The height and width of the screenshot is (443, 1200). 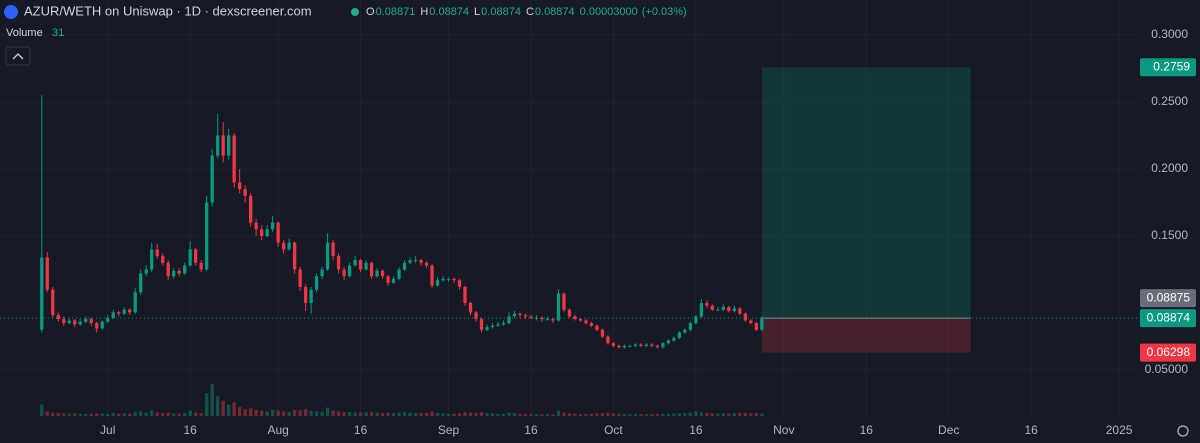 I want to click on price-label: 0.06298, so click(x=1169, y=352).